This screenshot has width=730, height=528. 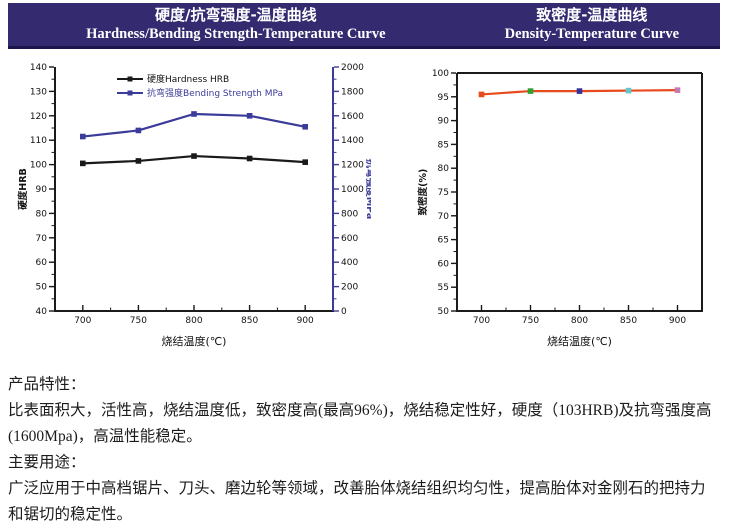 I want to click on svg-text: 0, so click(x=344, y=312).